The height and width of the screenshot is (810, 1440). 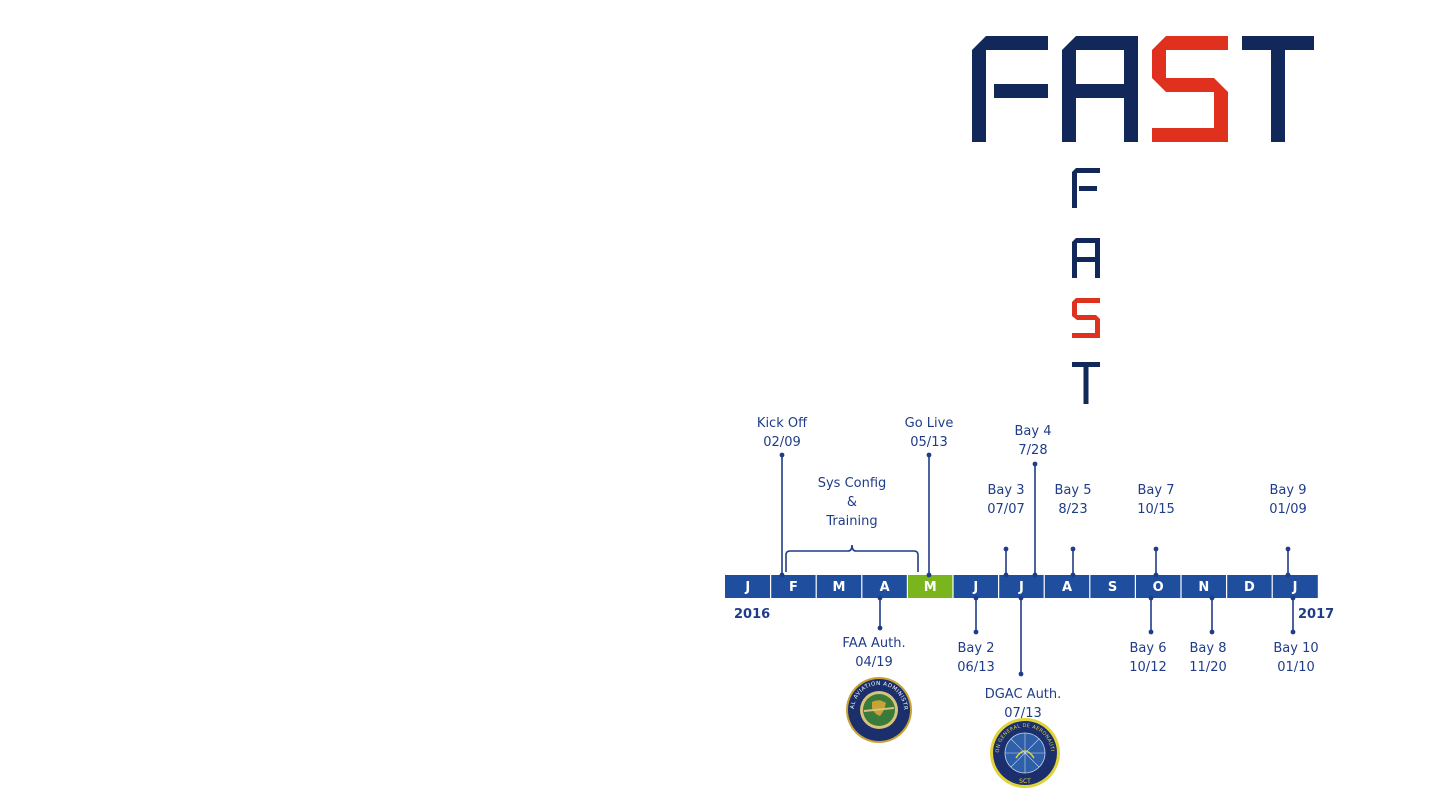 What do you see at coordinates (1006, 490) in the screenshot?
I see `event-bay3-title: Bay 3` at bounding box center [1006, 490].